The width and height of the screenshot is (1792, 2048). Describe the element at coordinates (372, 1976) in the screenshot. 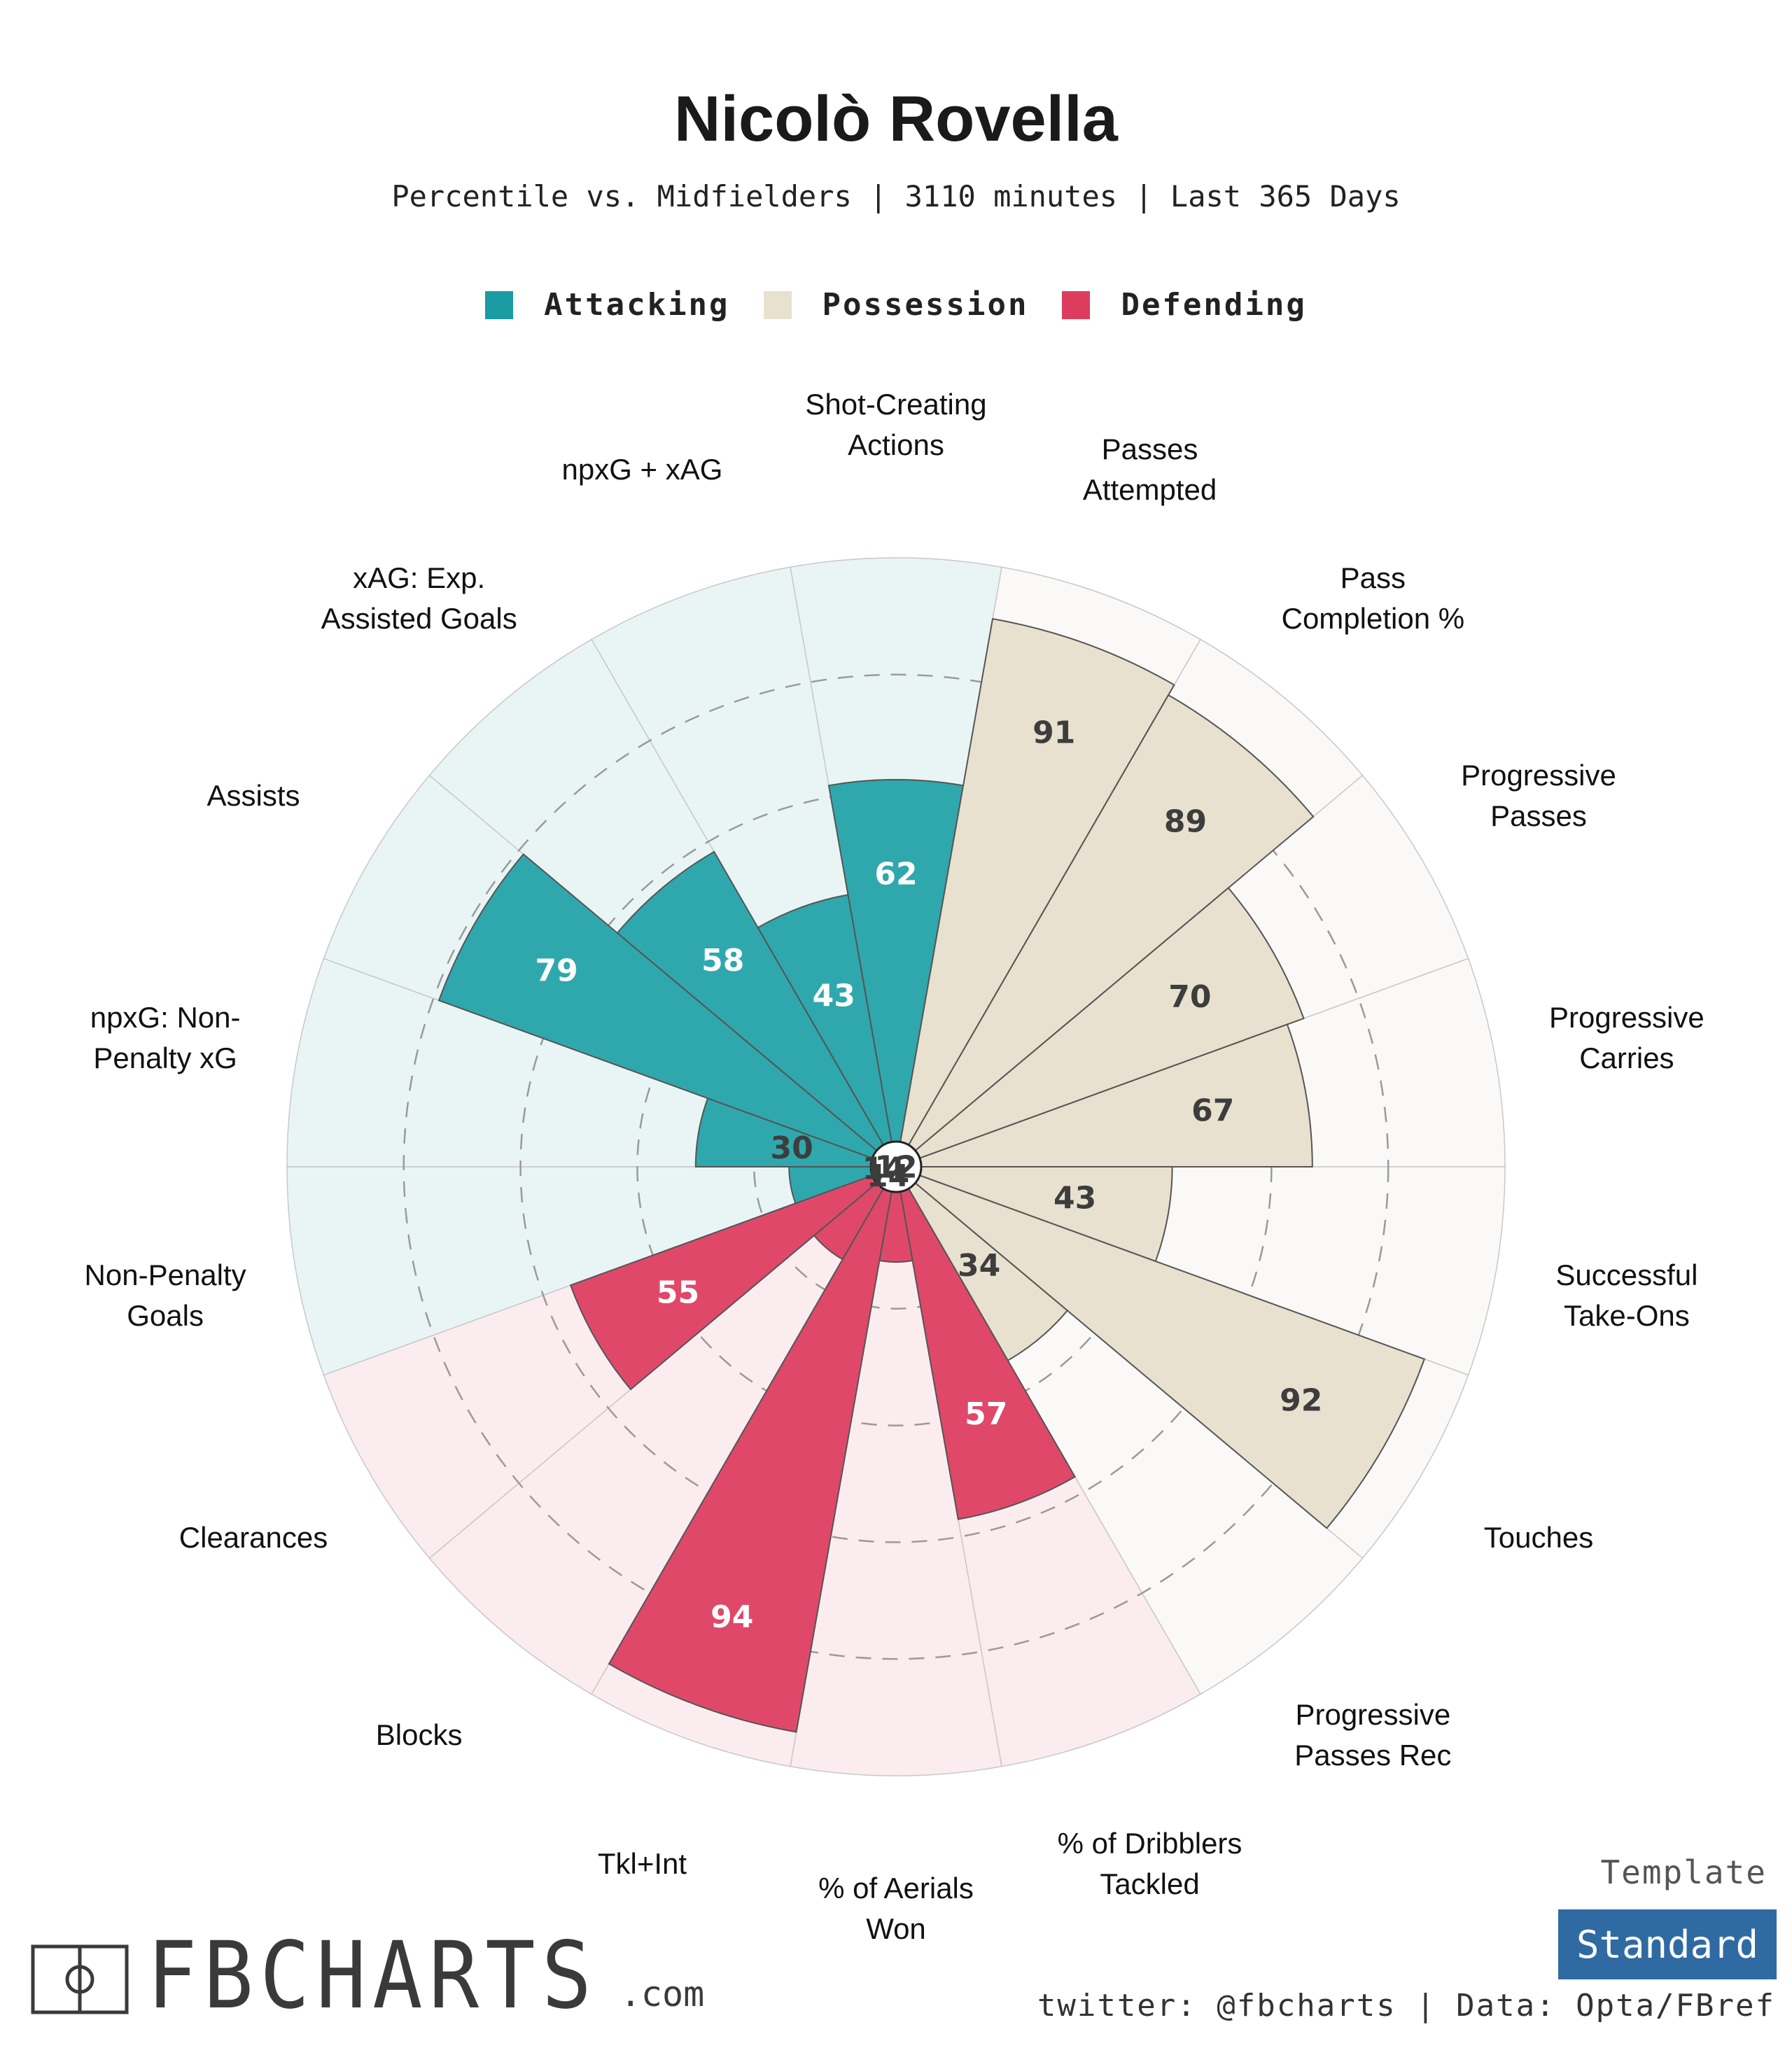

I see `brand-name: FBCHARTS` at that location.